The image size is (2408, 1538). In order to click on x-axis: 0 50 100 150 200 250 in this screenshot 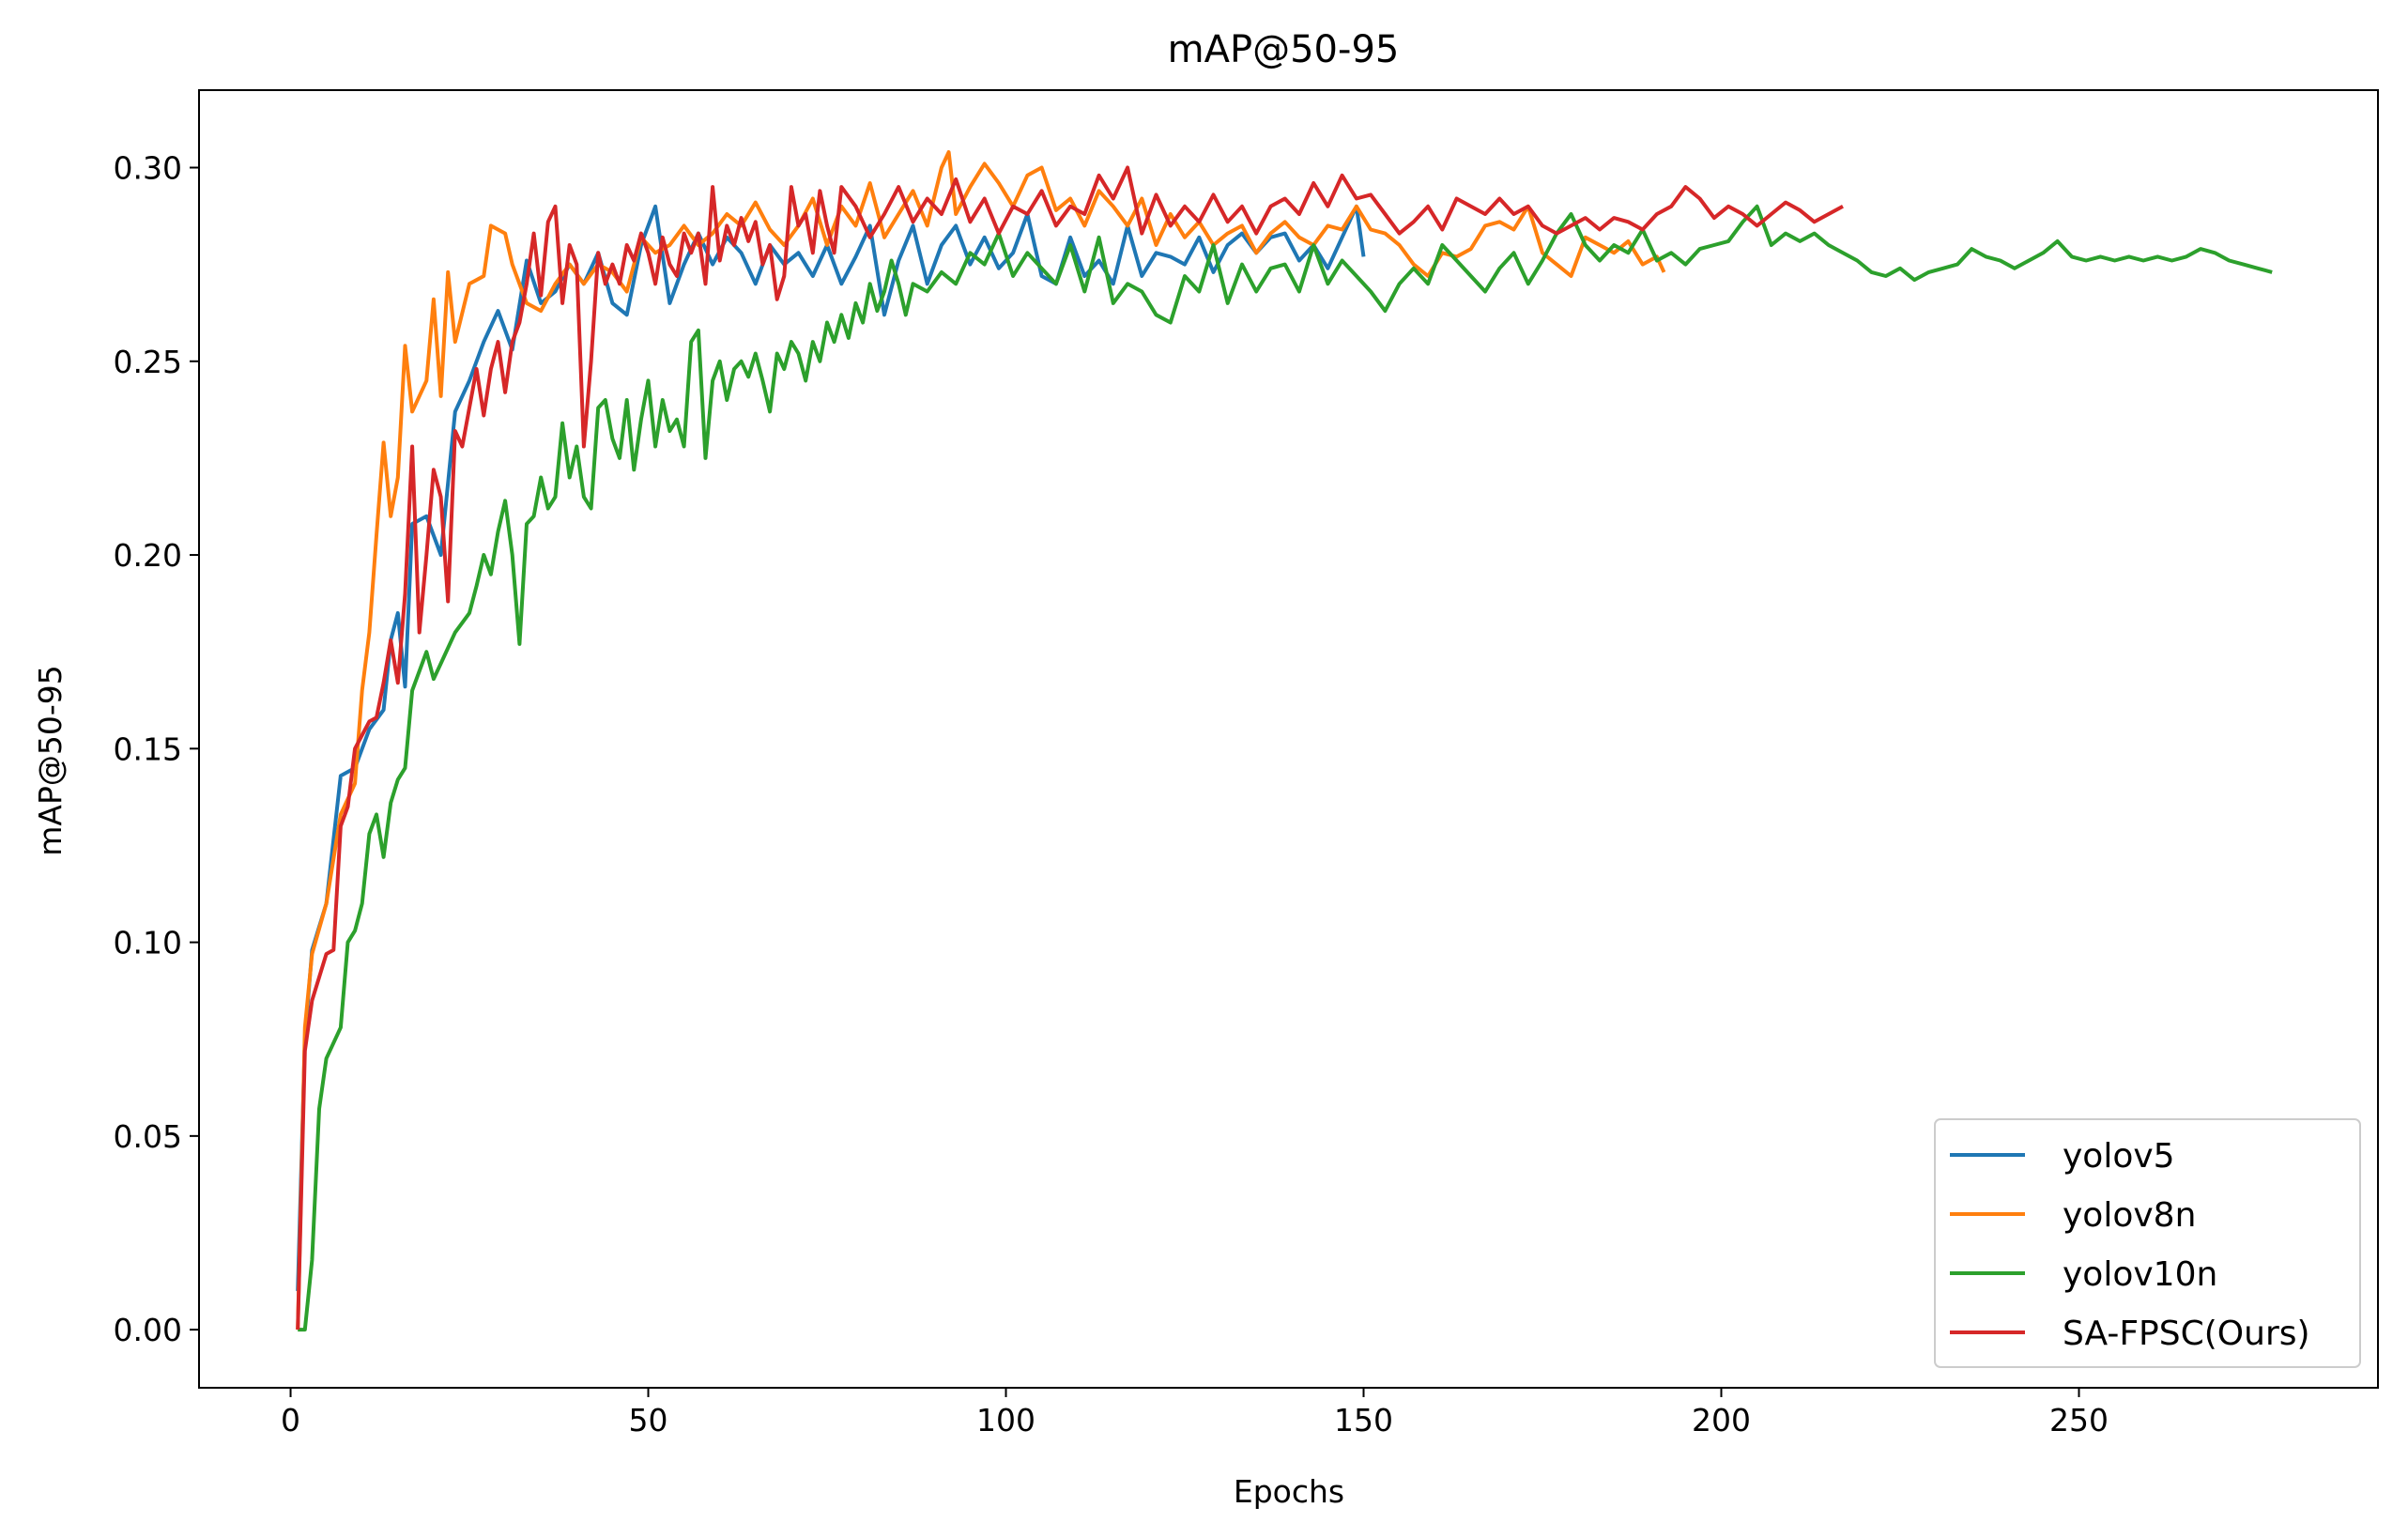, I will do `click(1195, 1413)`.